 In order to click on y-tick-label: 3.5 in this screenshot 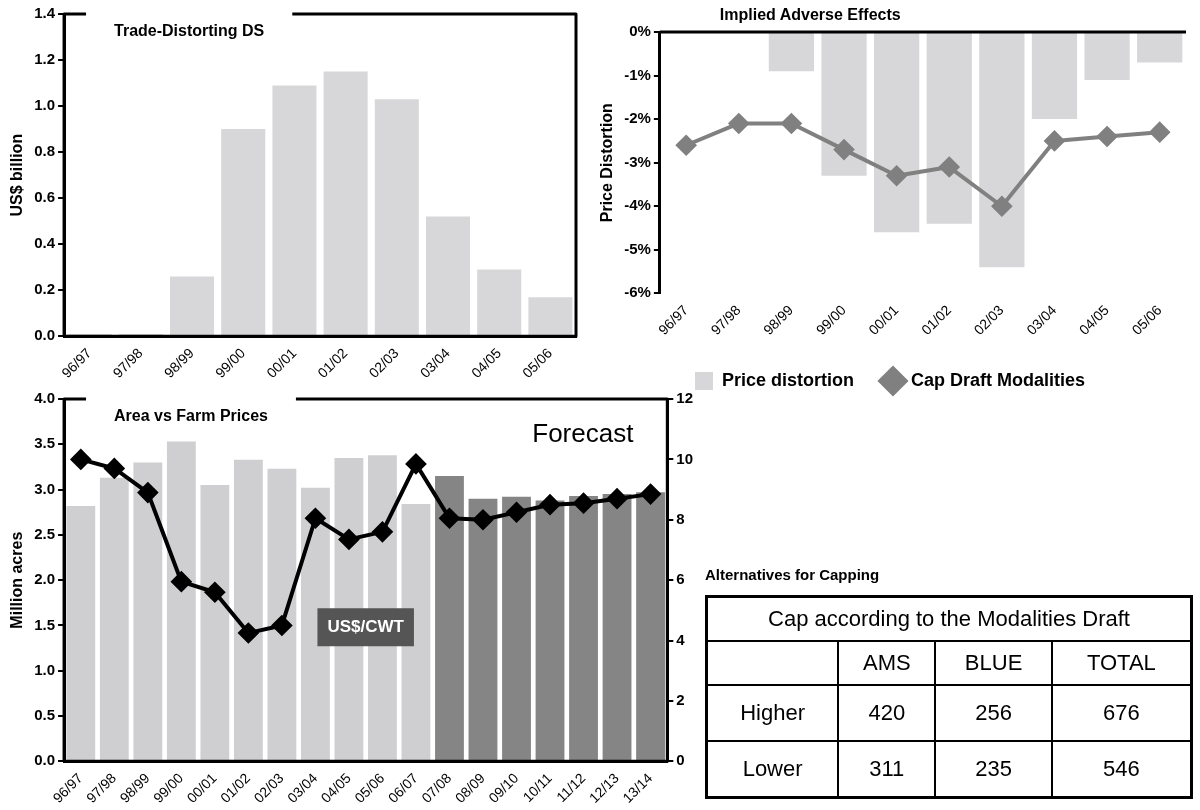, I will do `click(45, 443)`.